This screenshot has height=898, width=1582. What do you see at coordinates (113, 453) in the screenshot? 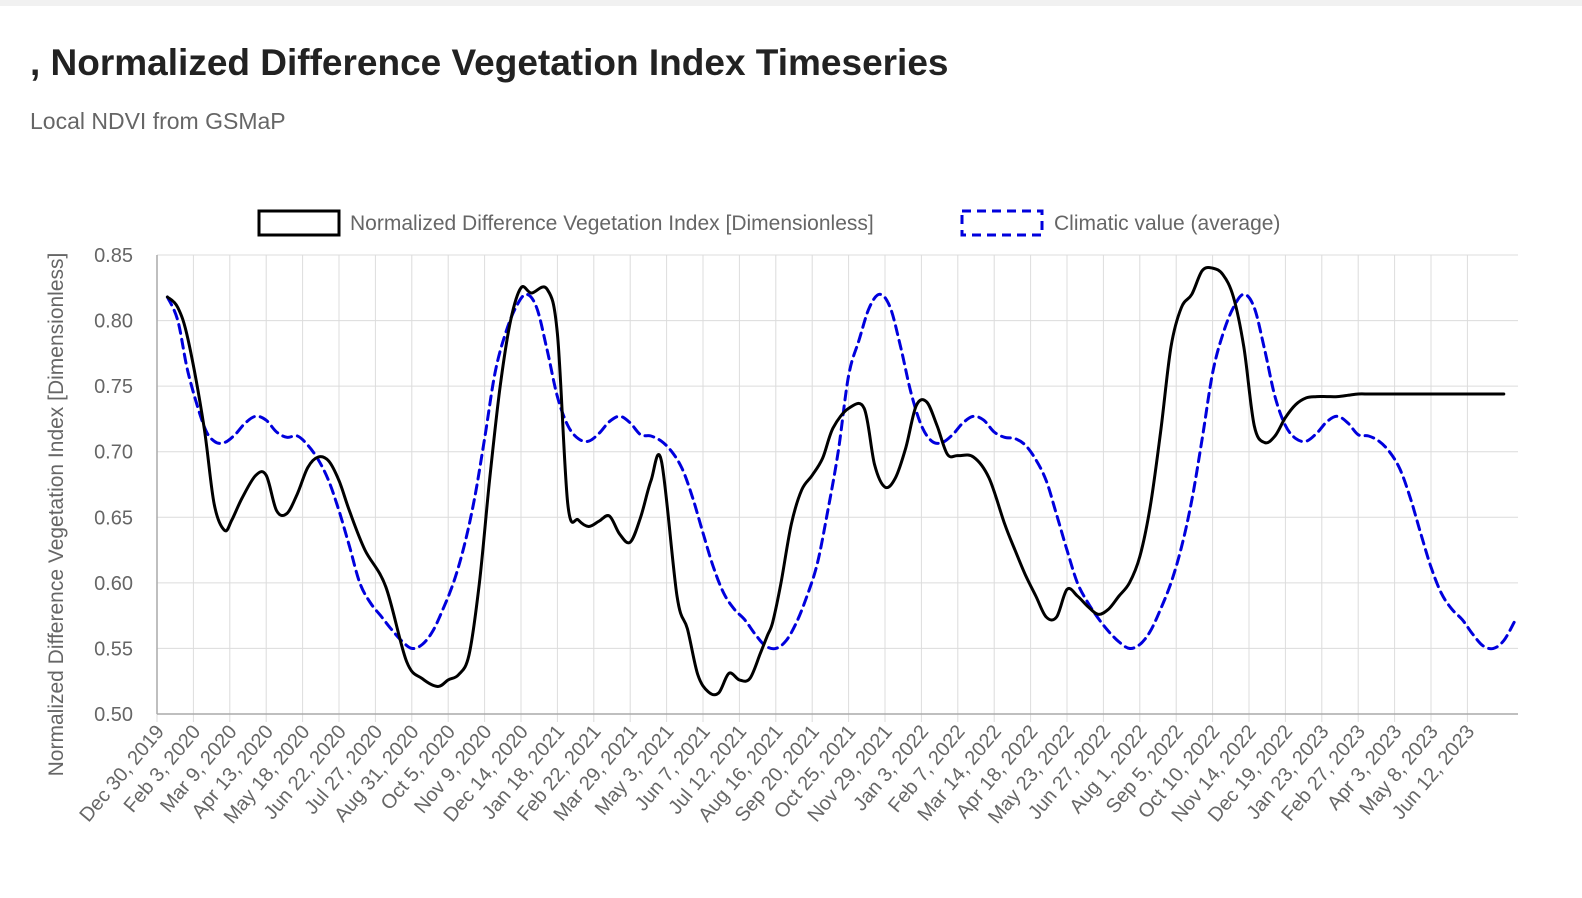
I see `y-tick-label: 0.70` at bounding box center [113, 453].